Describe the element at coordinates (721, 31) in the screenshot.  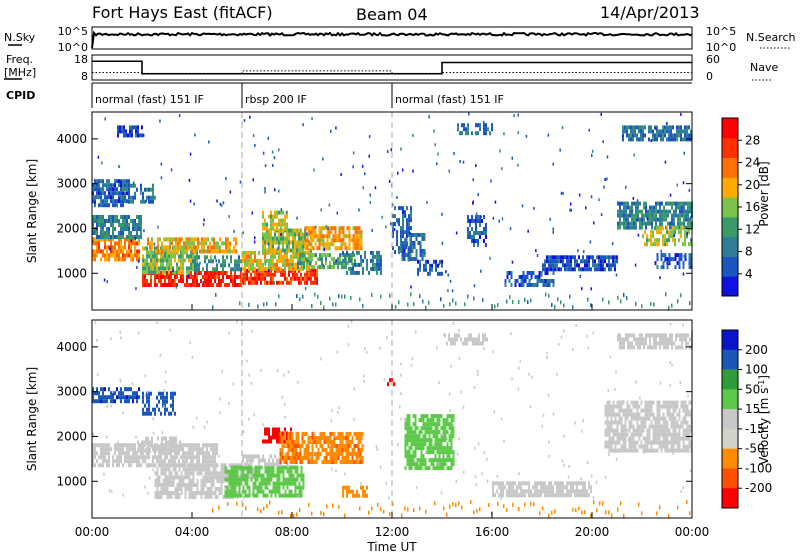
I see `nsearch-tick-top: 10^5` at that location.